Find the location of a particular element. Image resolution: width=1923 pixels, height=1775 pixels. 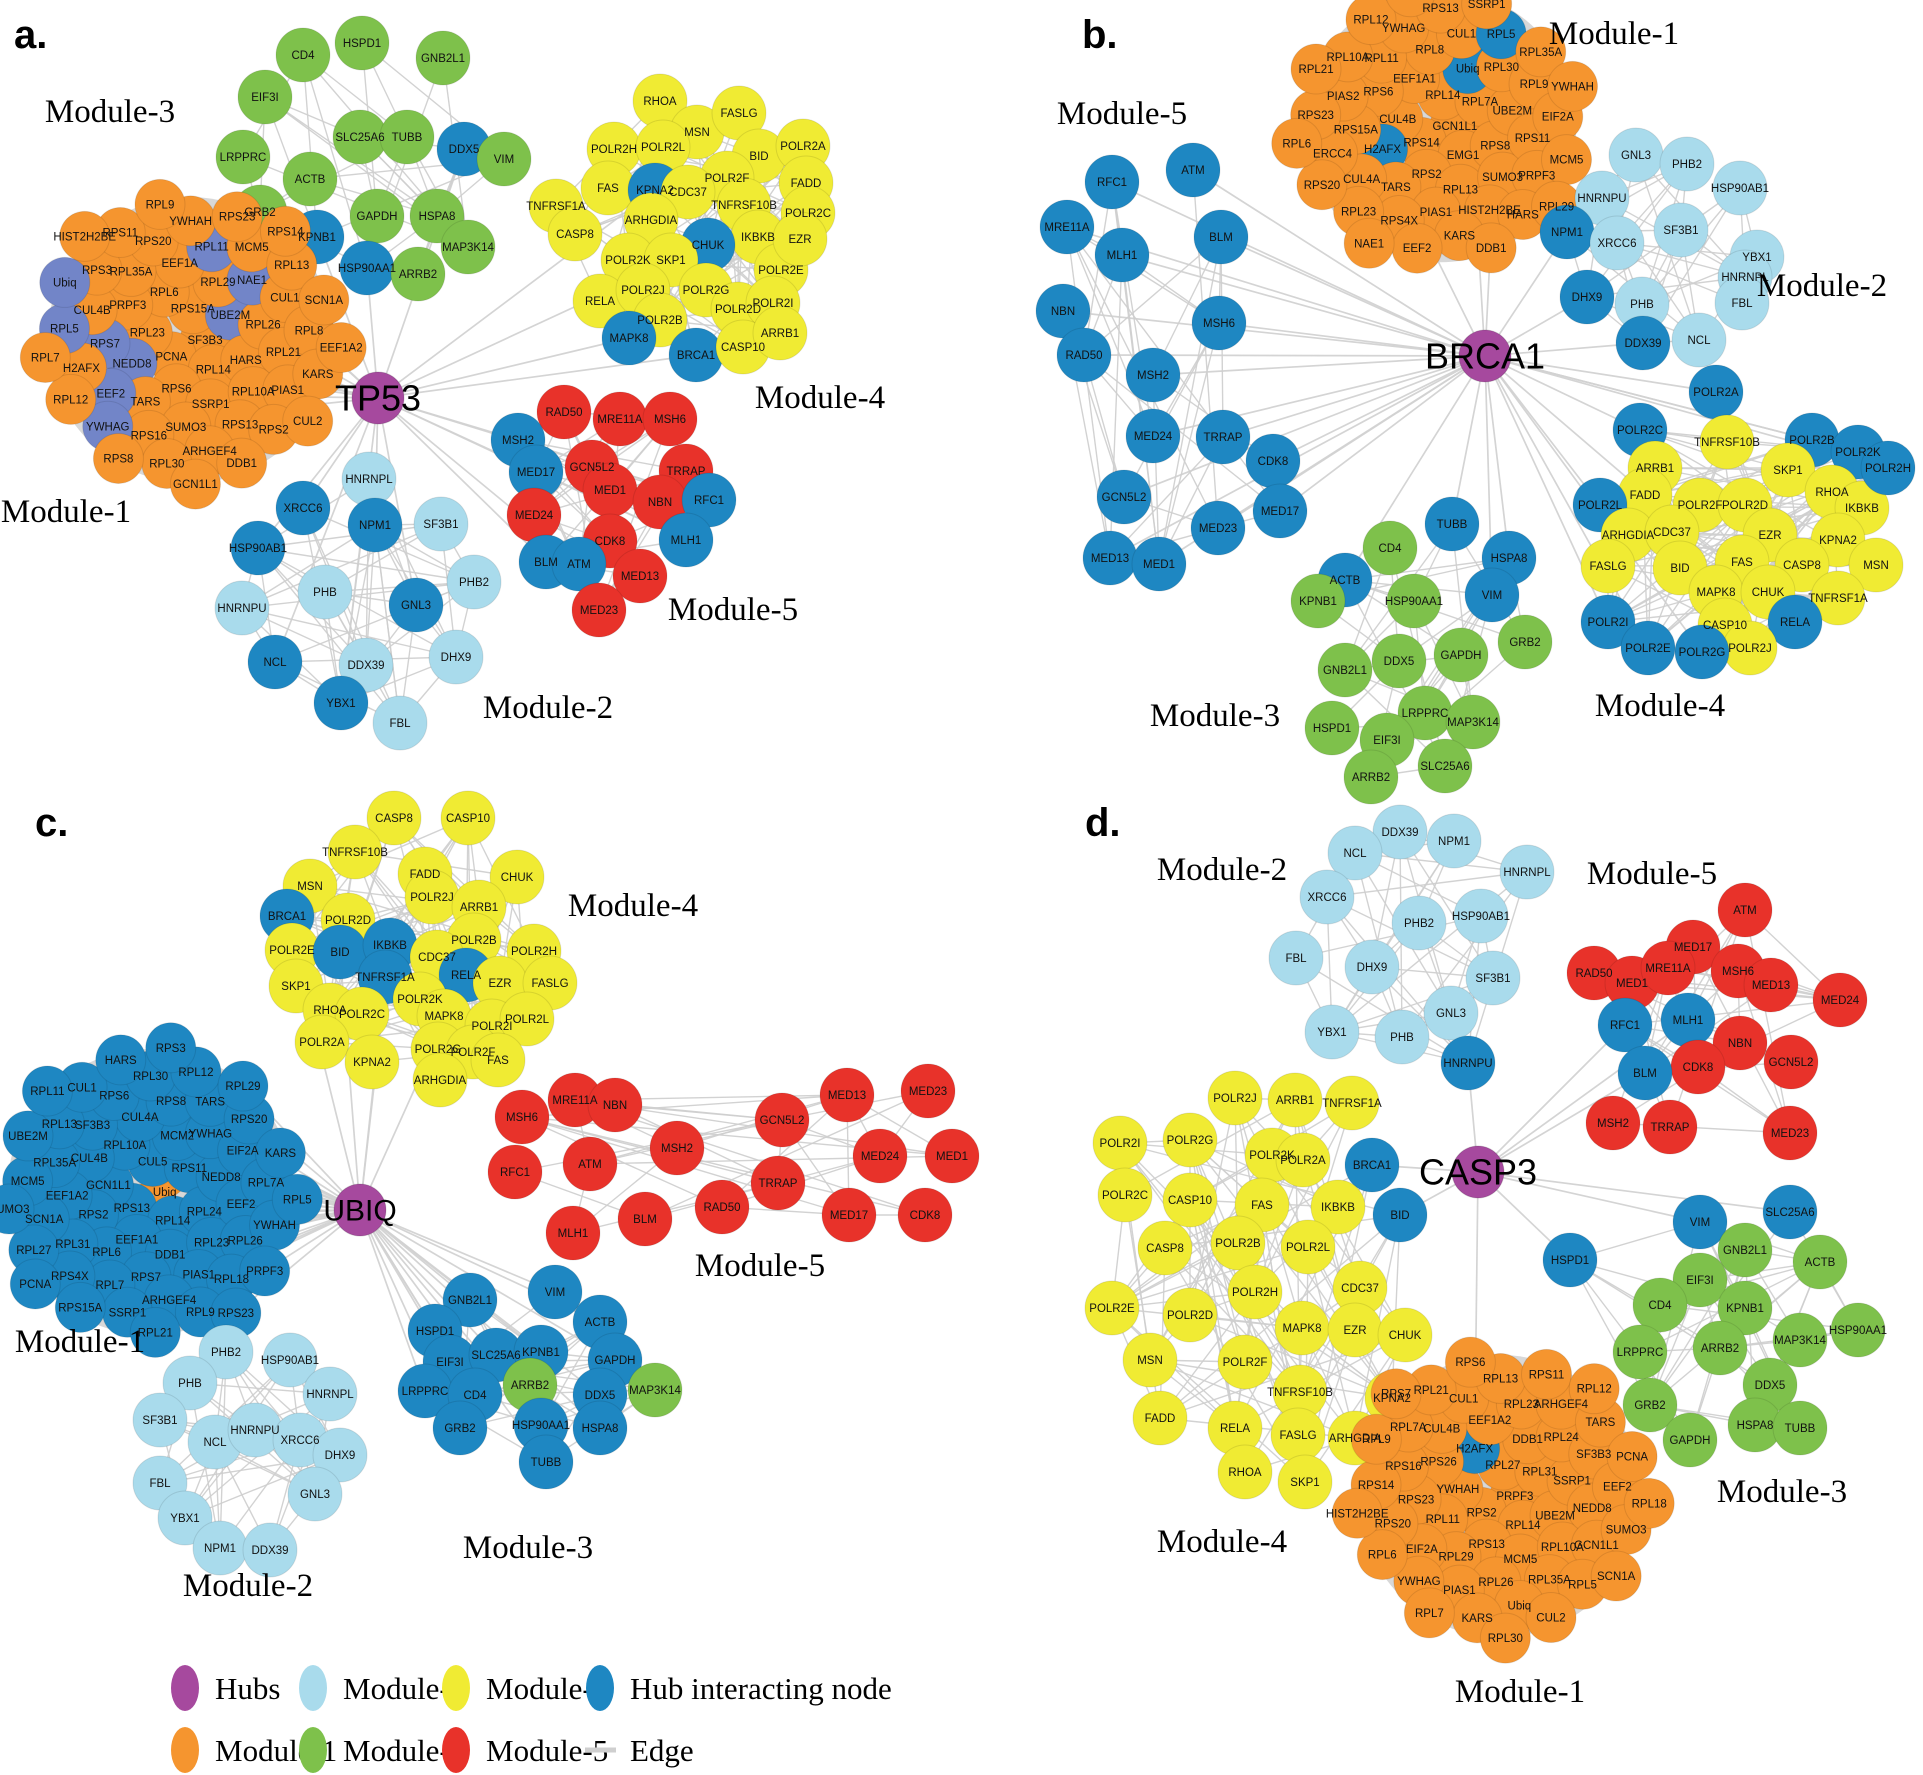

node-DHX9 is located at coordinates (1587, 297).